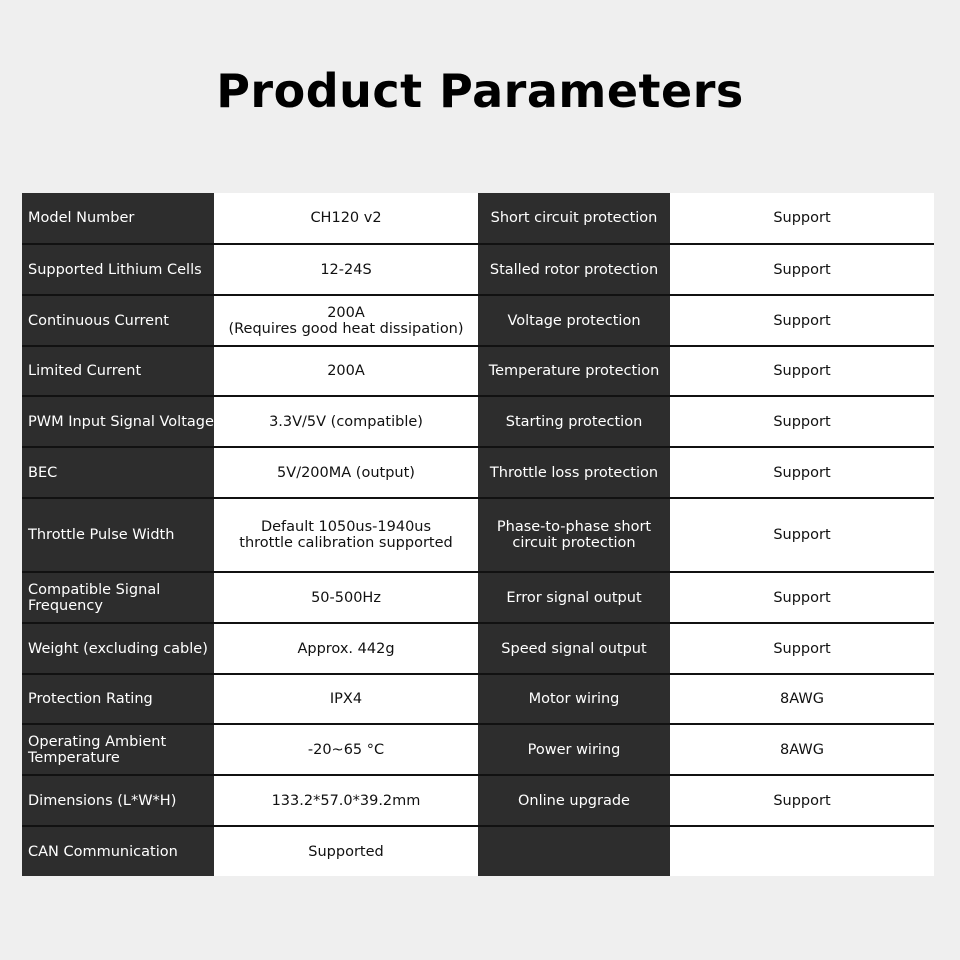 This screenshot has width=960, height=960. Describe the element at coordinates (574, 269) in the screenshot. I see `param-label-cell: Stalled rotor protection` at that location.